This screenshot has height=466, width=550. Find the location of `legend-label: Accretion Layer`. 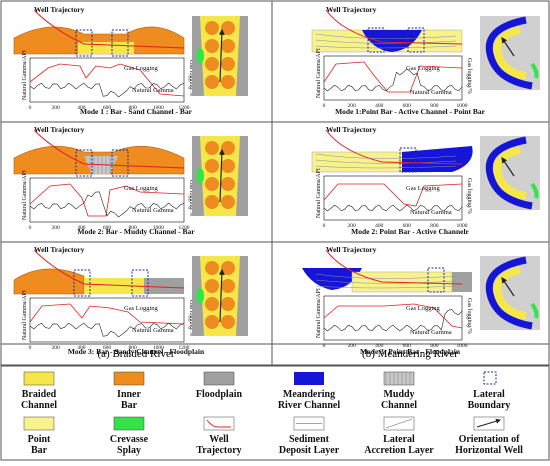

legend-label: Accretion Layer is located at coordinates (399, 450).